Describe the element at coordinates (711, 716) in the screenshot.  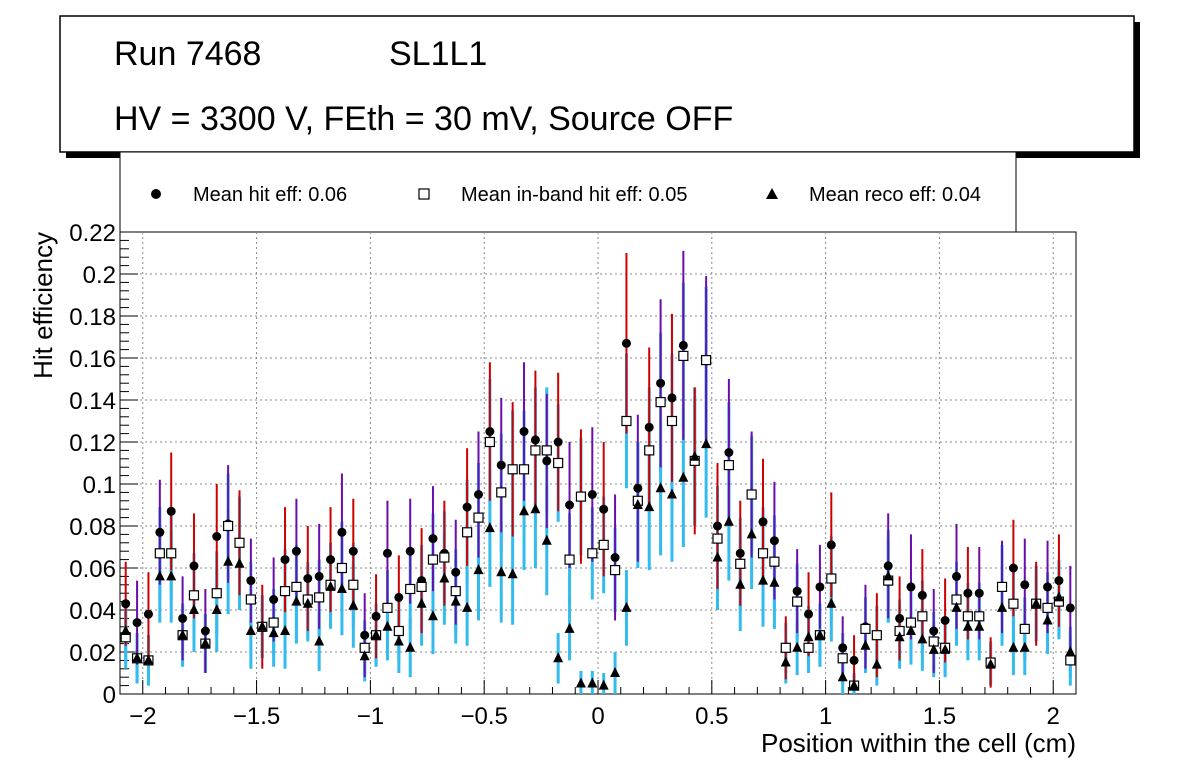
I see `x-tick-label: 0.5` at that location.